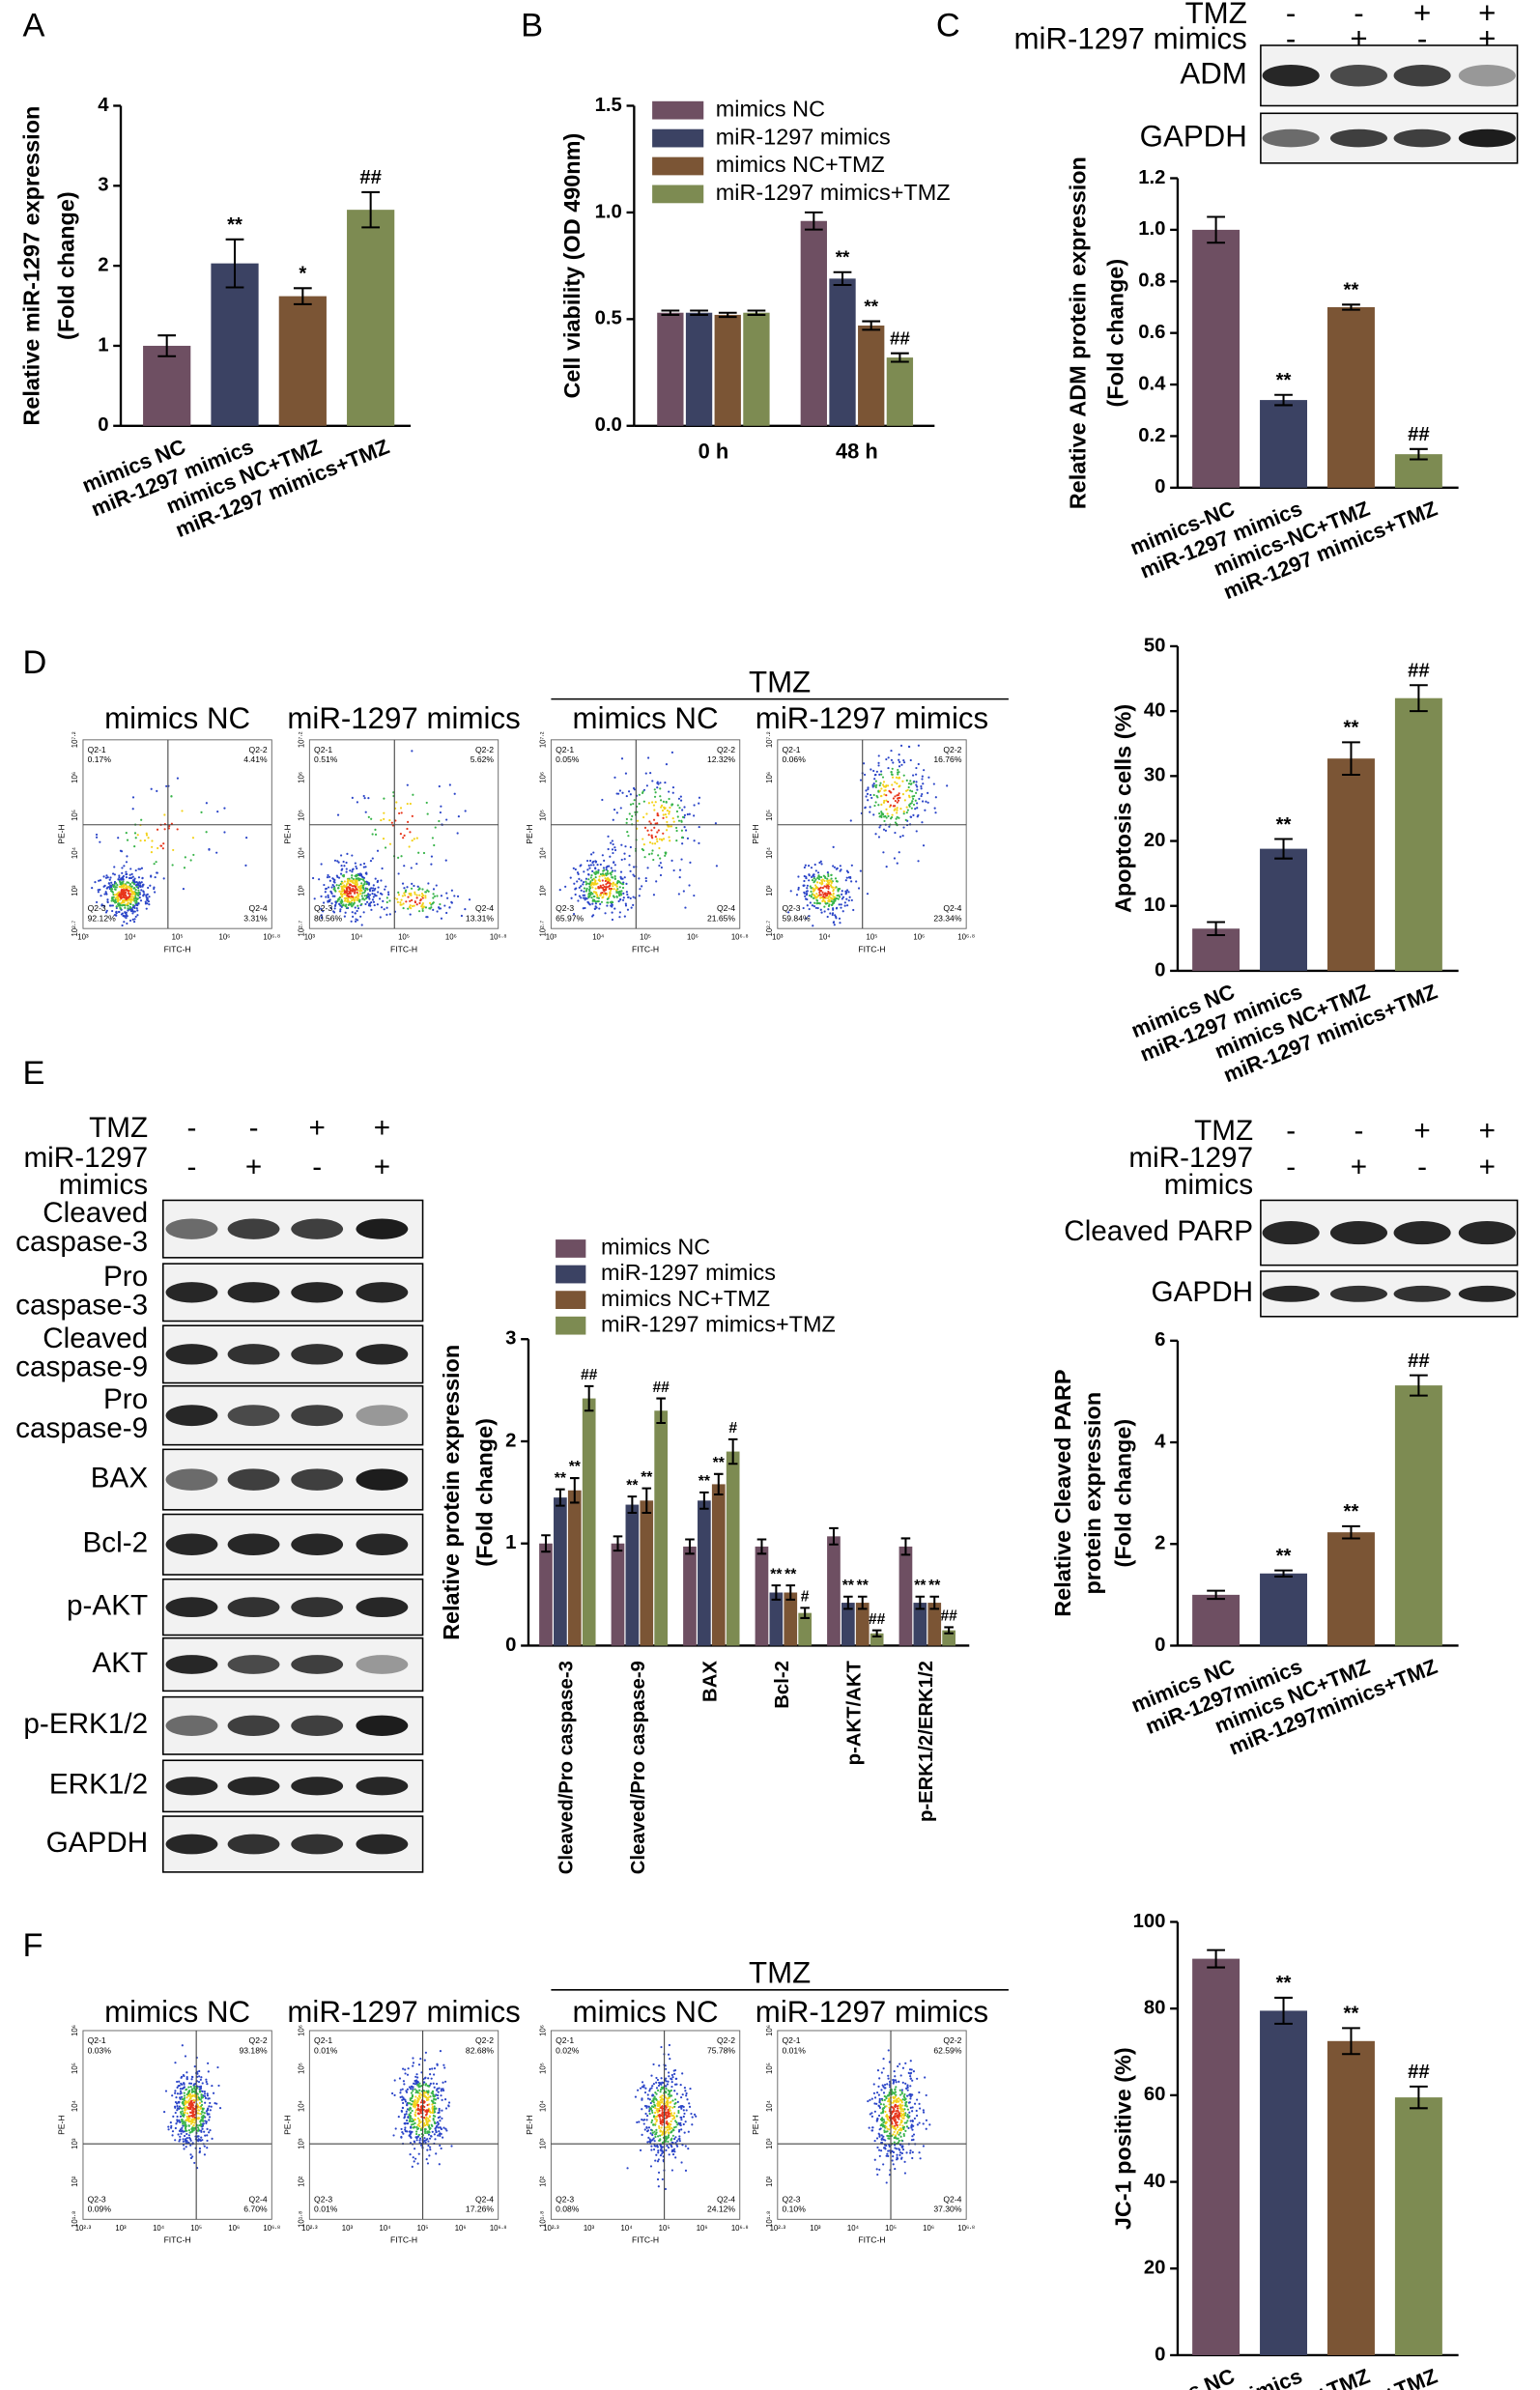 The image size is (1540, 2390). I want to click on quadrant-value: 0.01%, so click(326, 2050).